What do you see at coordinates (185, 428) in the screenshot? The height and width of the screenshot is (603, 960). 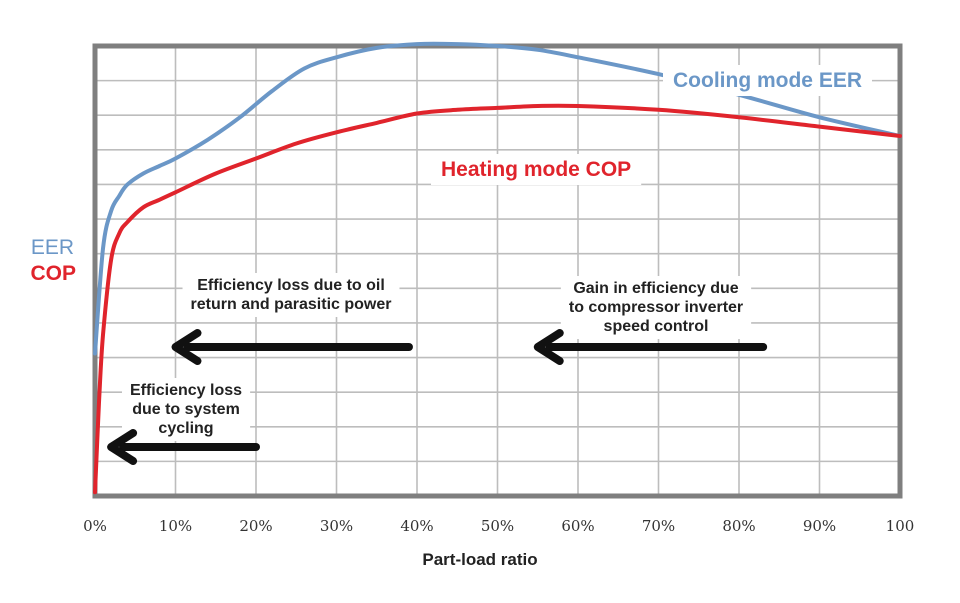 I see `annotation-text-line: cycling` at bounding box center [185, 428].